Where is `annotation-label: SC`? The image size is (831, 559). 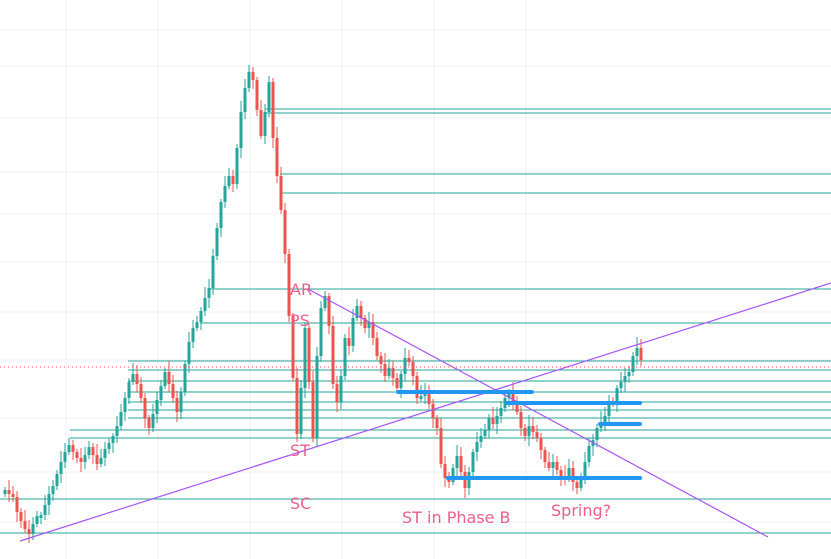
annotation-label: SC is located at coordinates (300, 503).